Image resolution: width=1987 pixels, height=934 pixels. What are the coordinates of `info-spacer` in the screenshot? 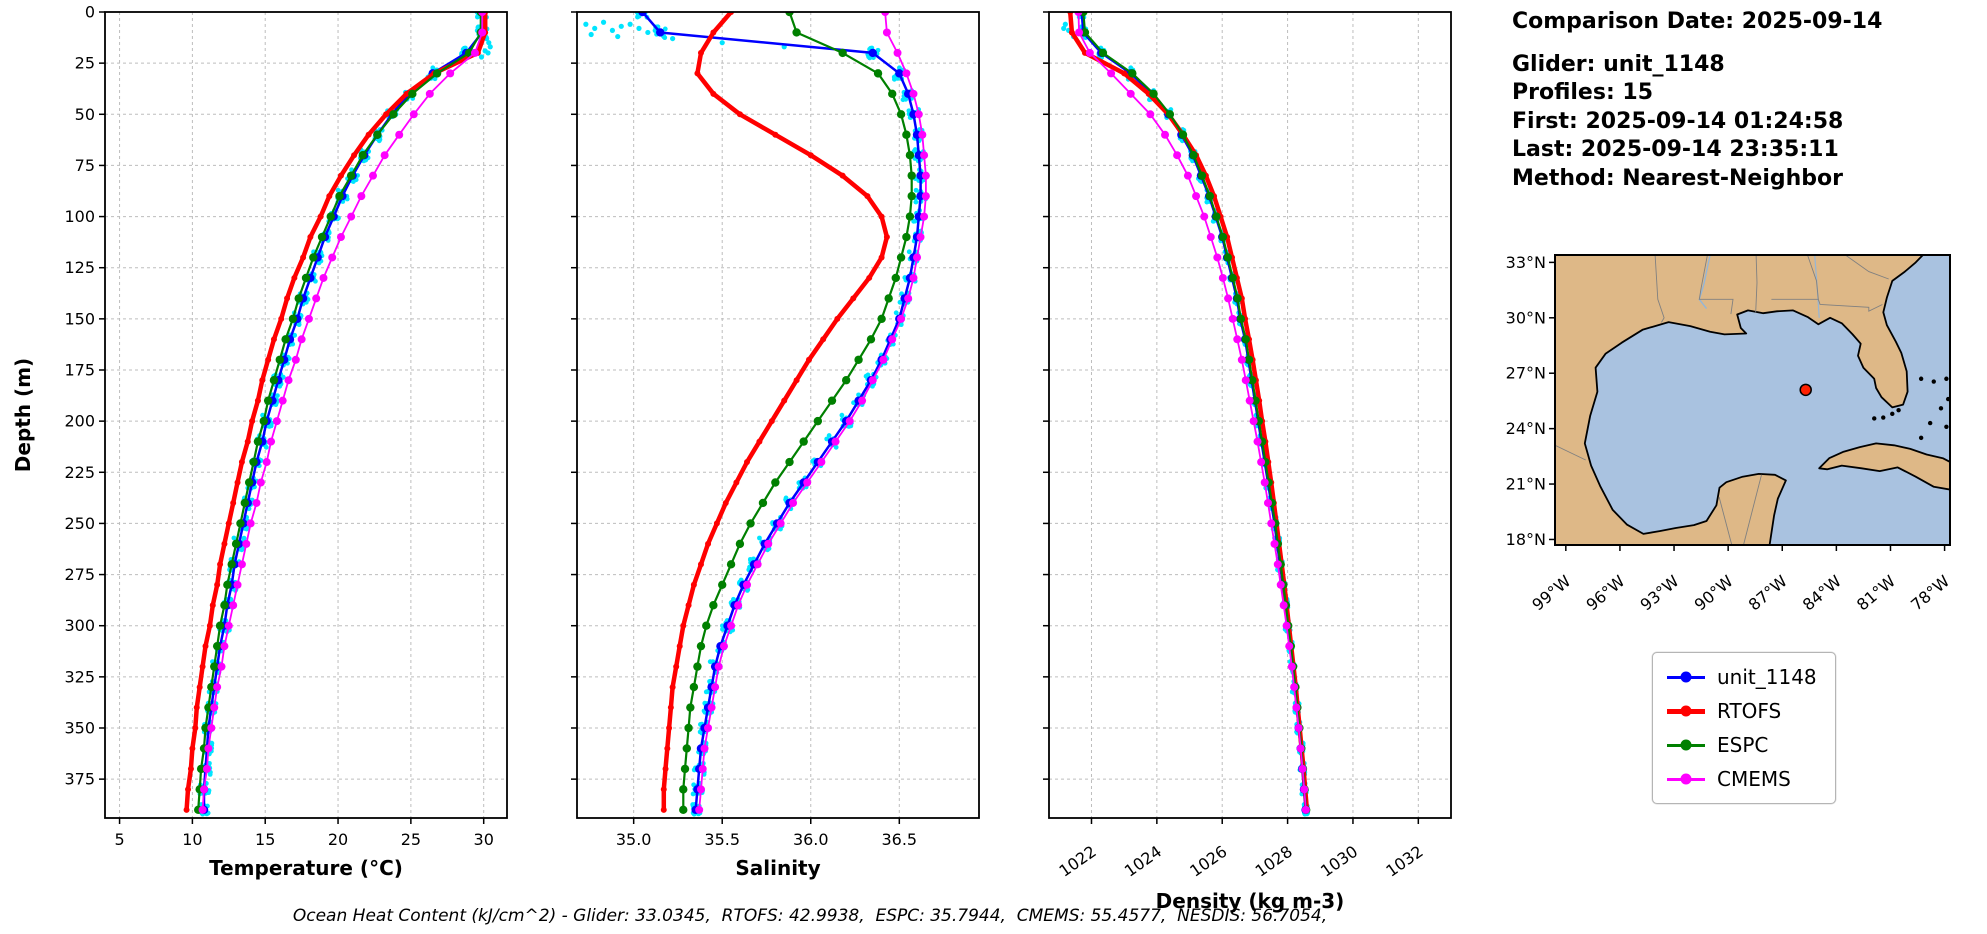 It's located at (1697, 44).